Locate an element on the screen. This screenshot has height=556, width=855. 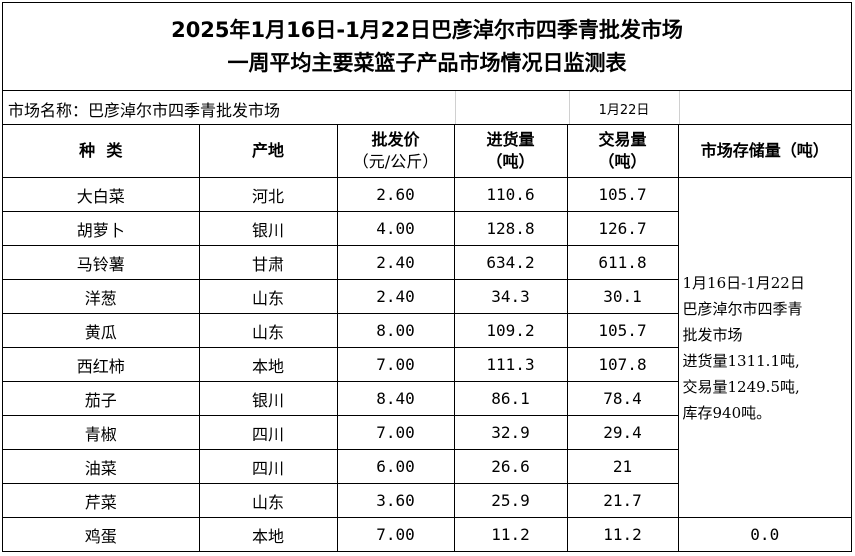
report-date: 1月22日 is located at coordinates (624, 110).